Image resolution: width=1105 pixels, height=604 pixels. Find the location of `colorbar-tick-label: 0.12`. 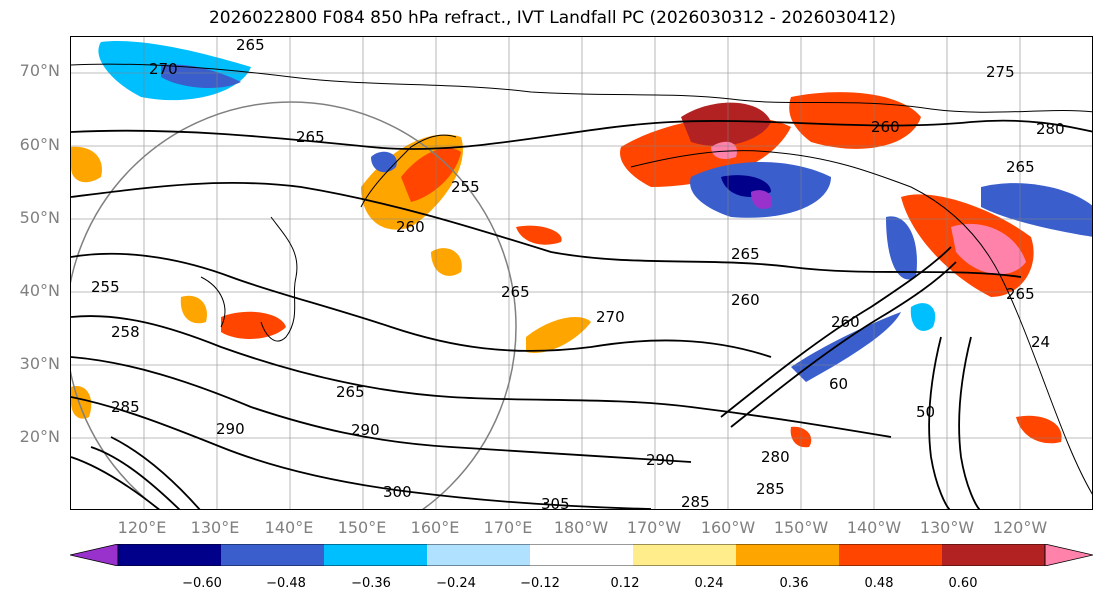

colorbar-tick-label: 0.12 is located at coordinates (625, 583).